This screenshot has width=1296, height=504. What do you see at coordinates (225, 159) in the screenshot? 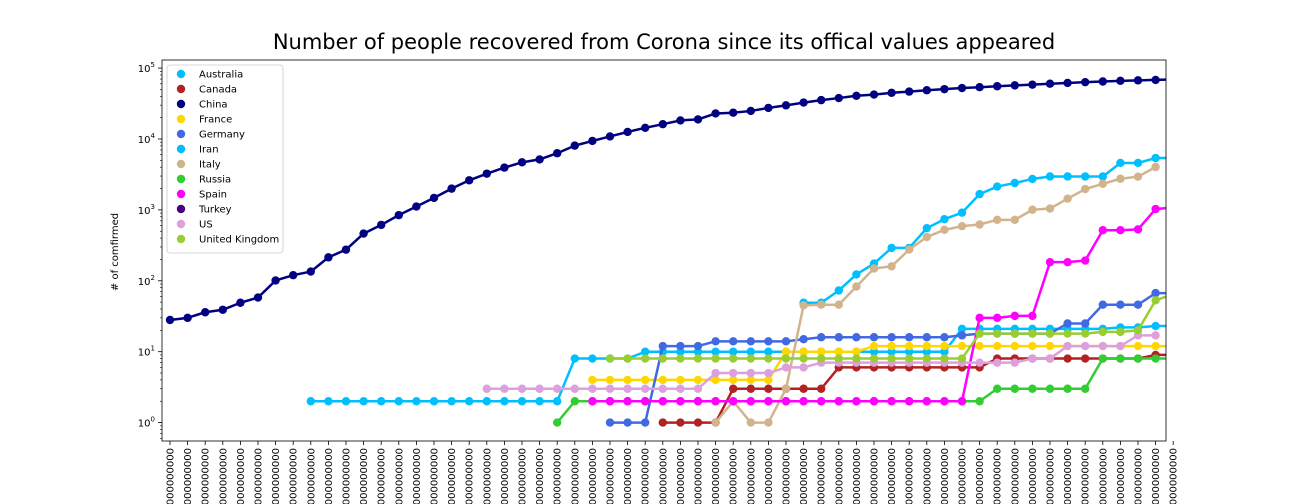
I see `legend-frame` at bounding box center [225, 159].